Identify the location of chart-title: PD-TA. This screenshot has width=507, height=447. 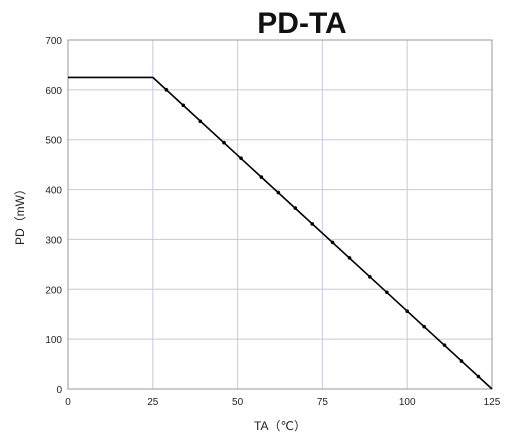
(301, 23).